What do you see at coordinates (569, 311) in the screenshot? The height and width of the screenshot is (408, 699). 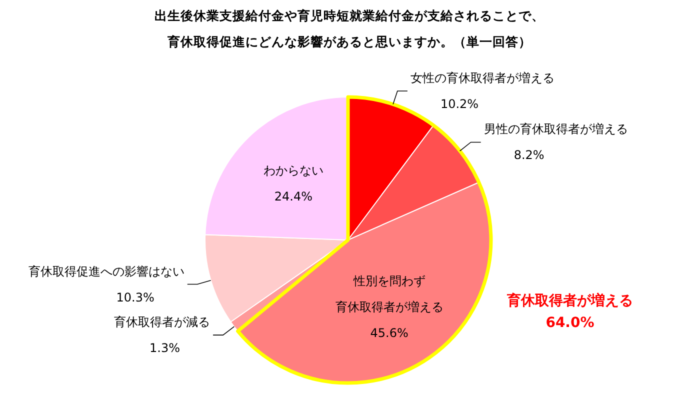 I see `text: 育休取得者が増える 64.0%` at bounding box center [569, 311].